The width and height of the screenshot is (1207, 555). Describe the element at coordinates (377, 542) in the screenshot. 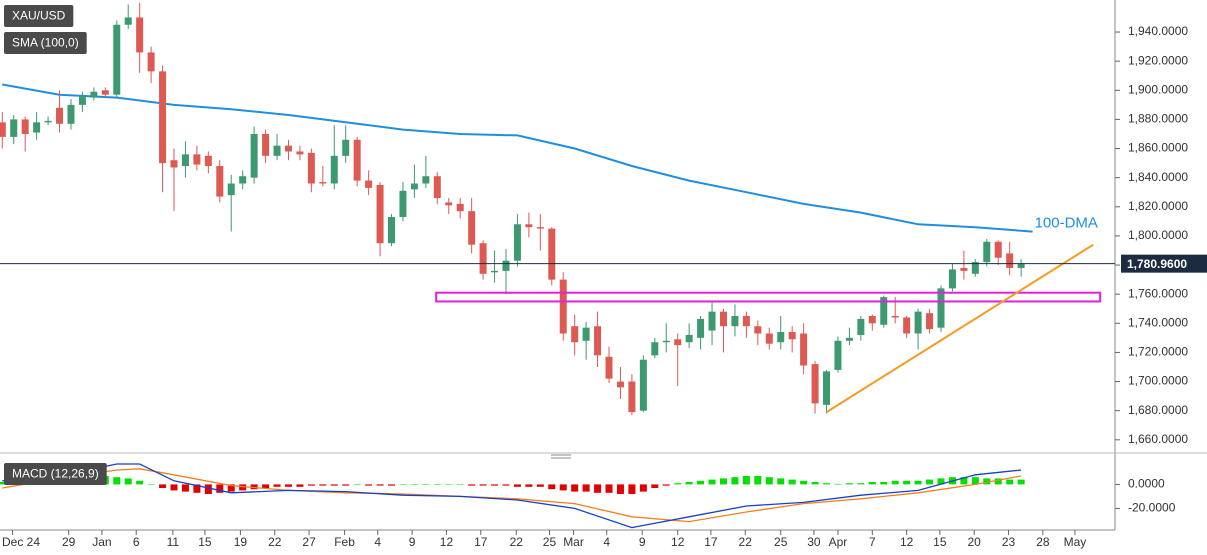

I see `x-tick-label: 4` at that location.